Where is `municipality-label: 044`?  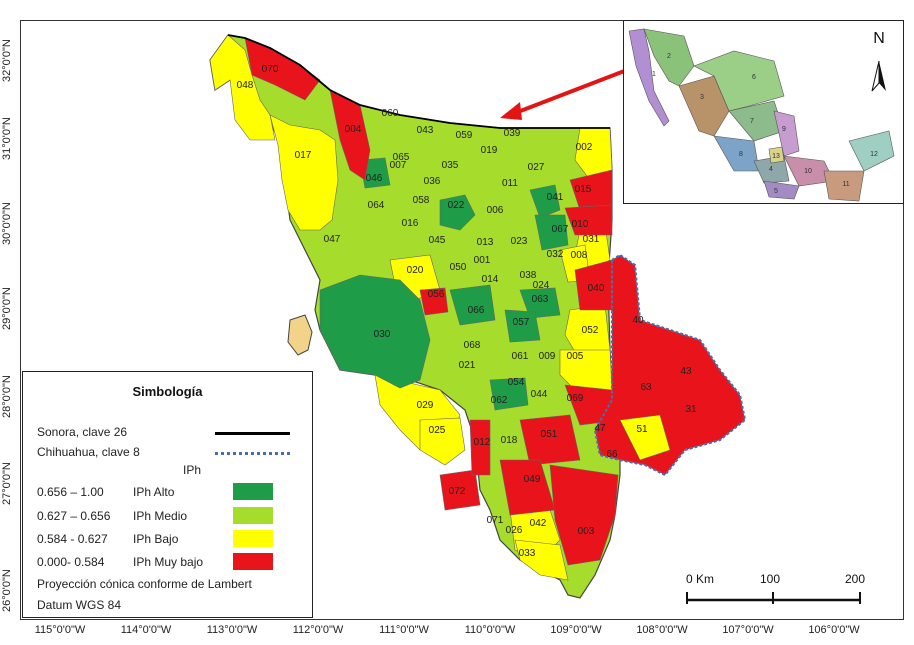
municipality-label: 044 is located at coordinates (539, 394).